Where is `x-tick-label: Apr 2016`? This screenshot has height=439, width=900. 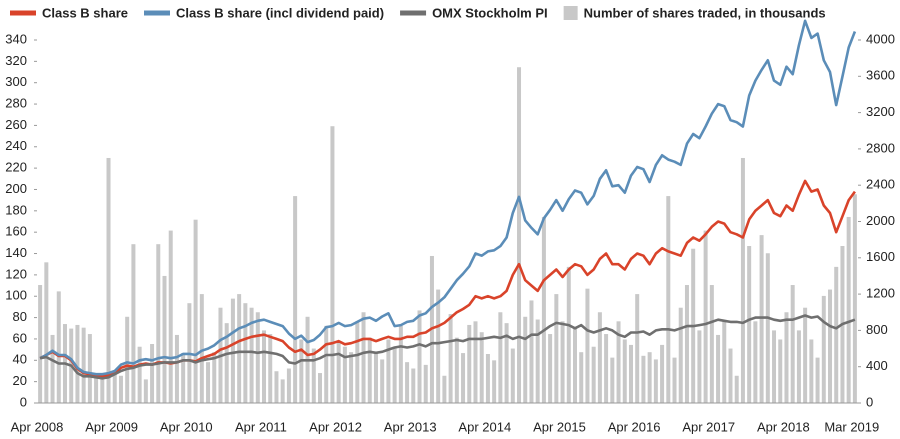
x-tick-label: Apr 2016 is located at coordinates (634, 426).